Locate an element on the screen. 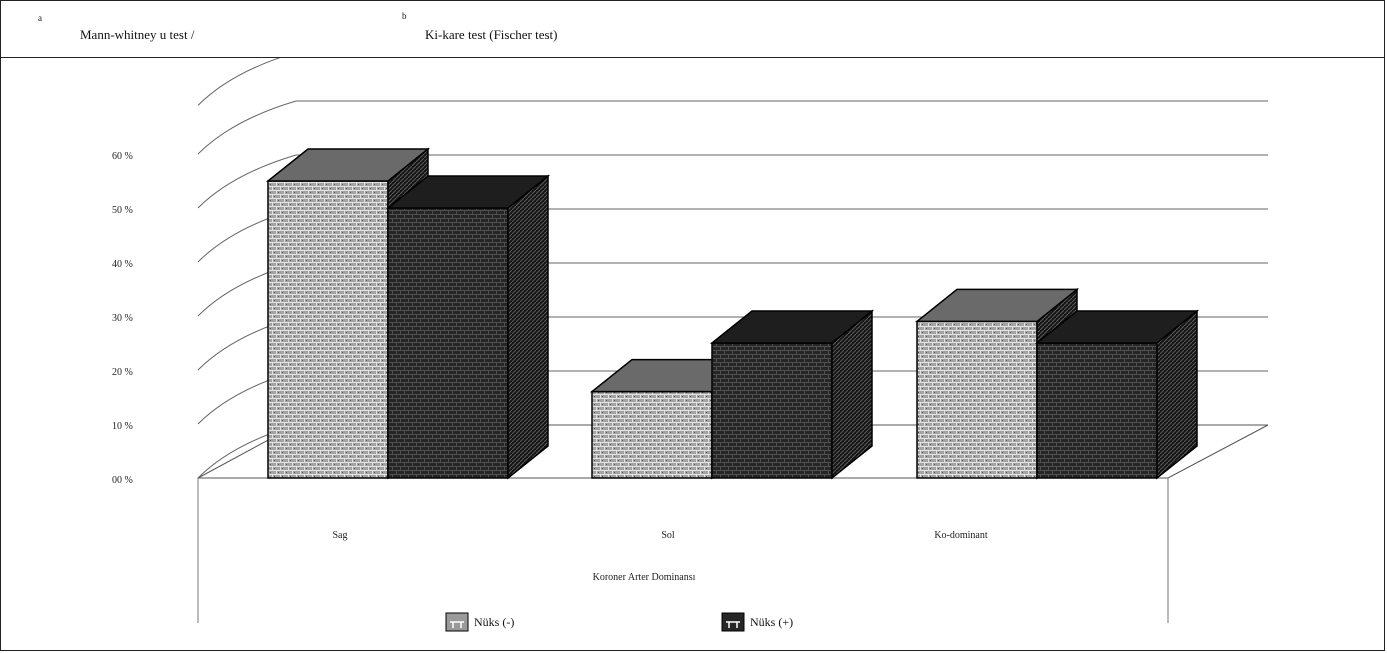  x-category-label: Sag is located at coordinates (340, 535).